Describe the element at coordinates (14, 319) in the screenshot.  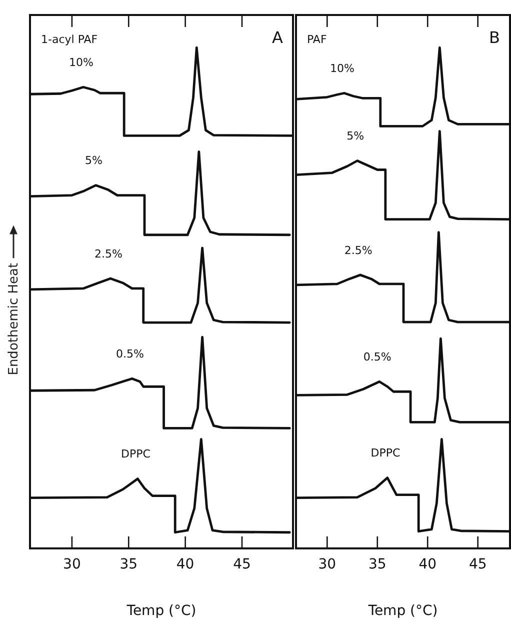
I see `y-axis-title: Endothemic Heat` at that location.